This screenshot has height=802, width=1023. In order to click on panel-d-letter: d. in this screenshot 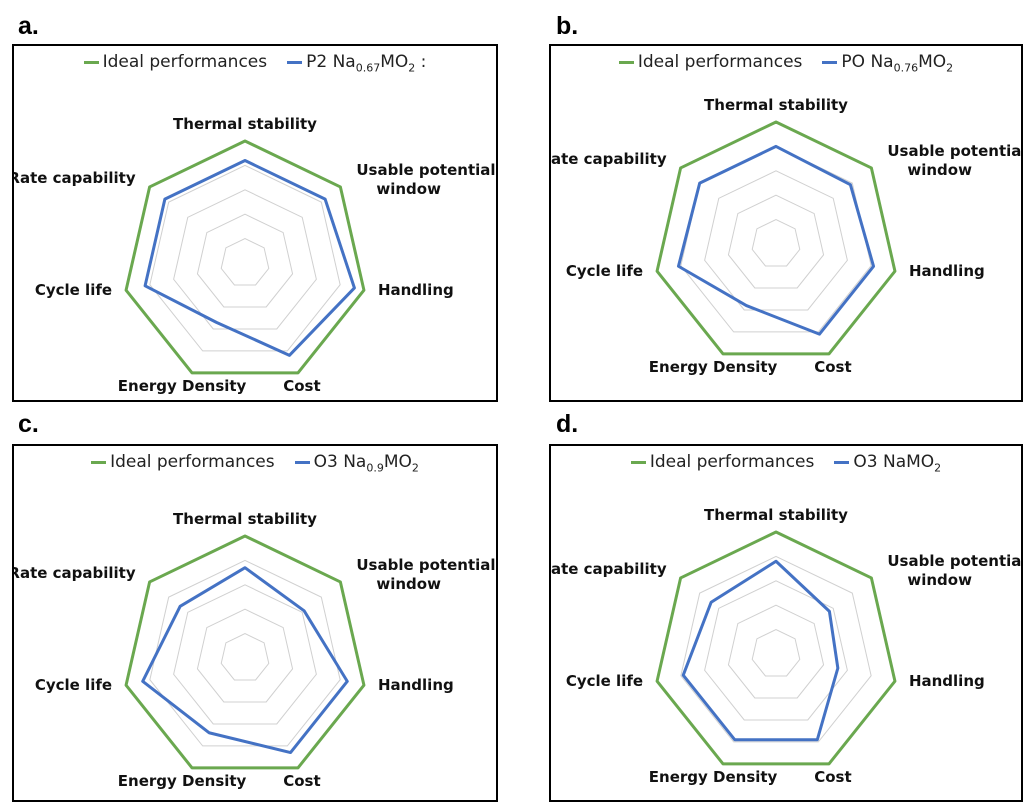, I will do `click(567, 424)`.